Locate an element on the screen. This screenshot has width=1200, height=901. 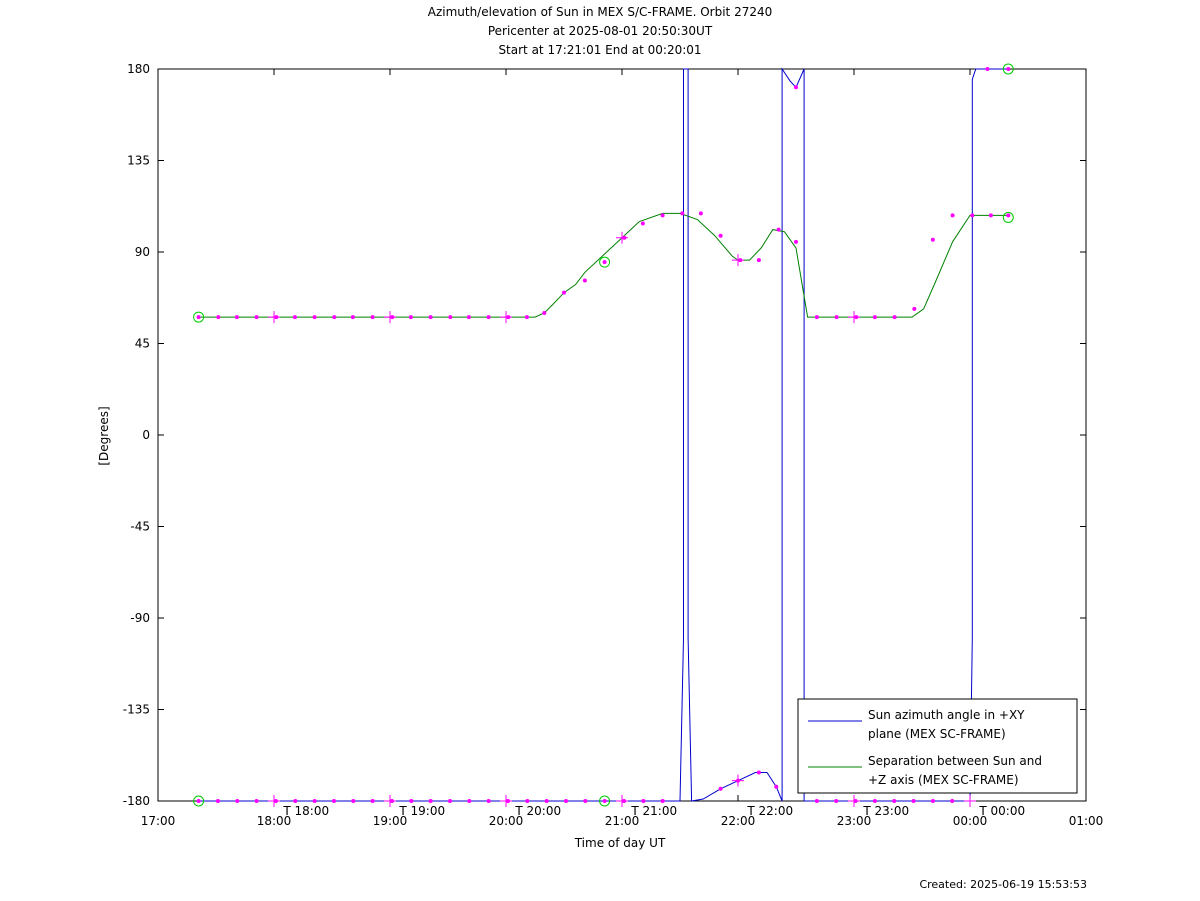
x-axis-label: Time of day UT is located at coordinates (620, 843).